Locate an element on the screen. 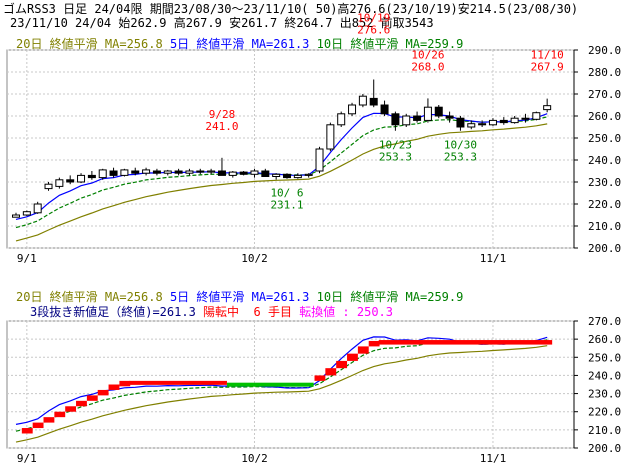  renko-flat-current is located at coordinates (465, 342).